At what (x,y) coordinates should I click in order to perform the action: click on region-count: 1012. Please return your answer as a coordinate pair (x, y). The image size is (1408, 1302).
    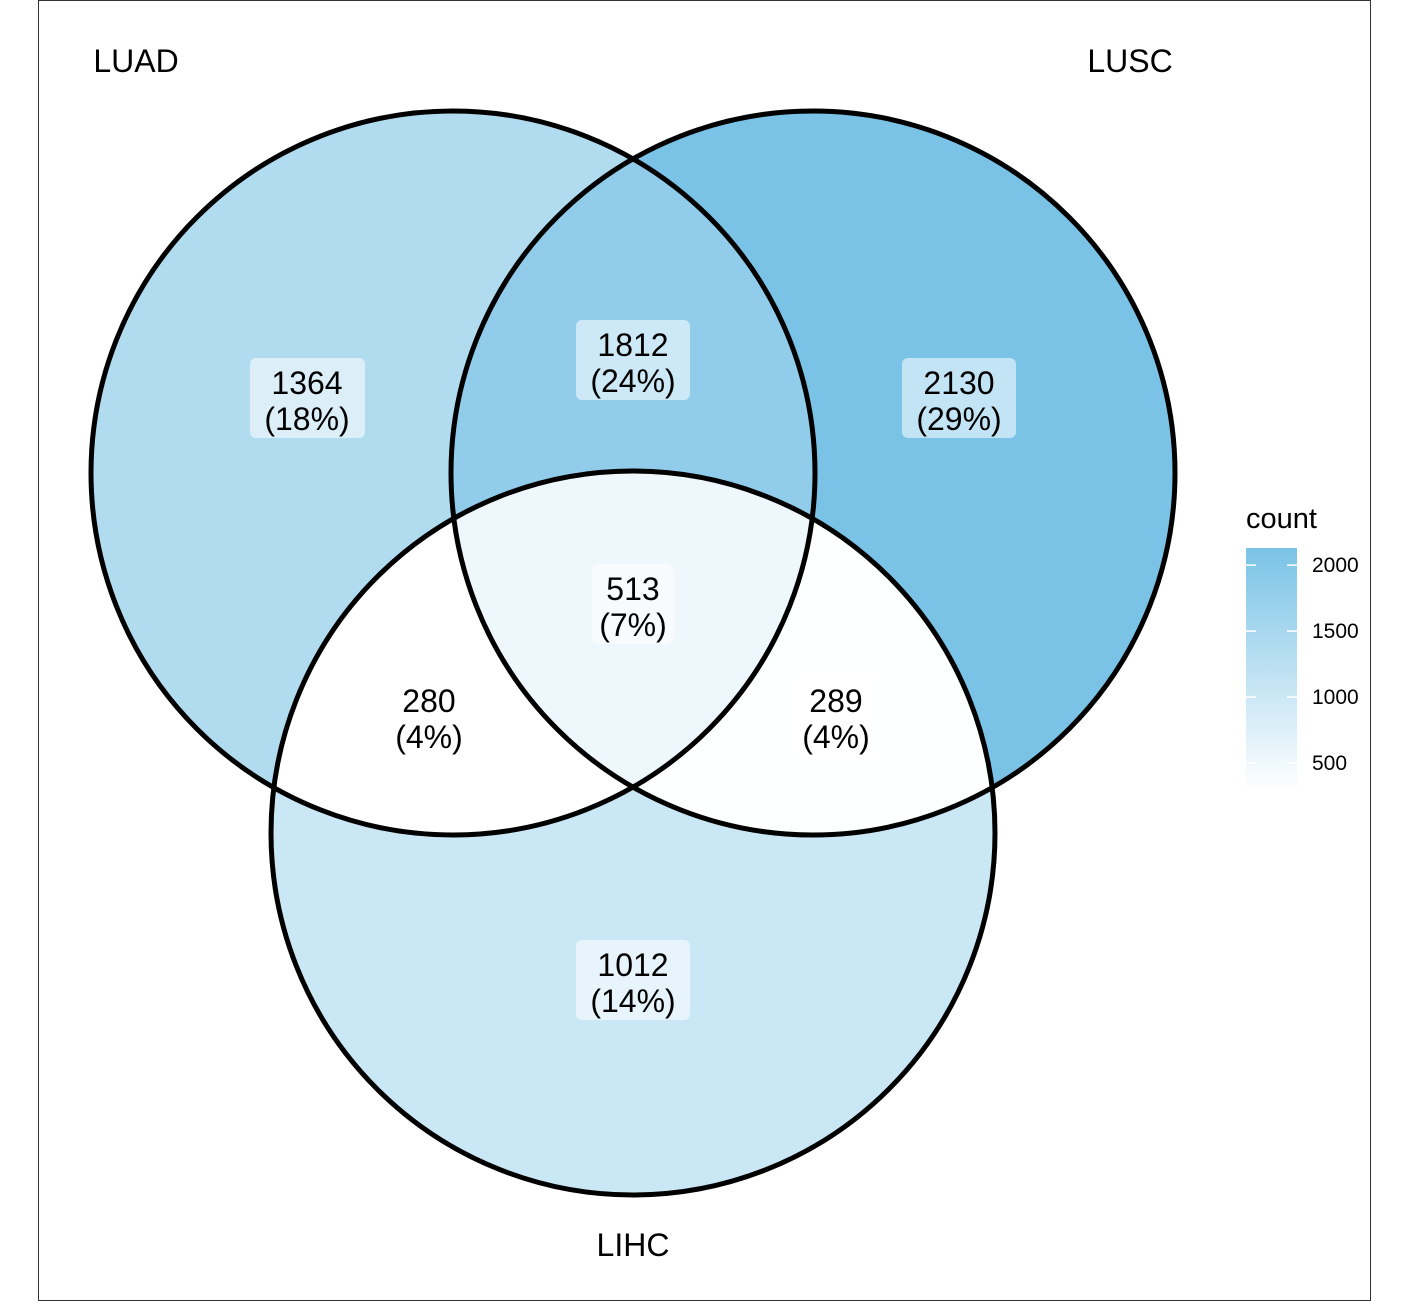
    Looking at the image, I should click on (632, 965).